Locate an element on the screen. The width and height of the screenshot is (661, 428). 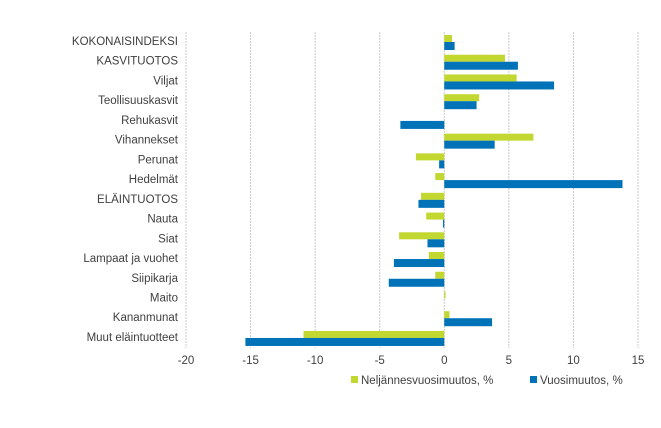
legend: Neljännesvuosimuutos, % Vuosimuutos, % is located at coordinates (487, 381).